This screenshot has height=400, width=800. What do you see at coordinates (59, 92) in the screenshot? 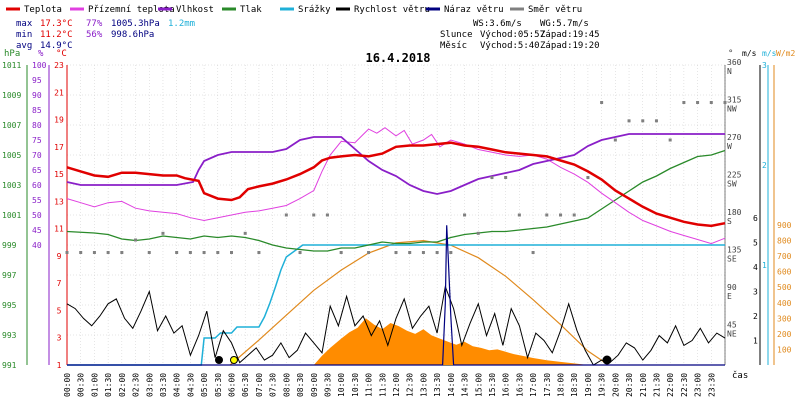
I see `tick-label-temperature: 21` at bounding box center [59, 92].